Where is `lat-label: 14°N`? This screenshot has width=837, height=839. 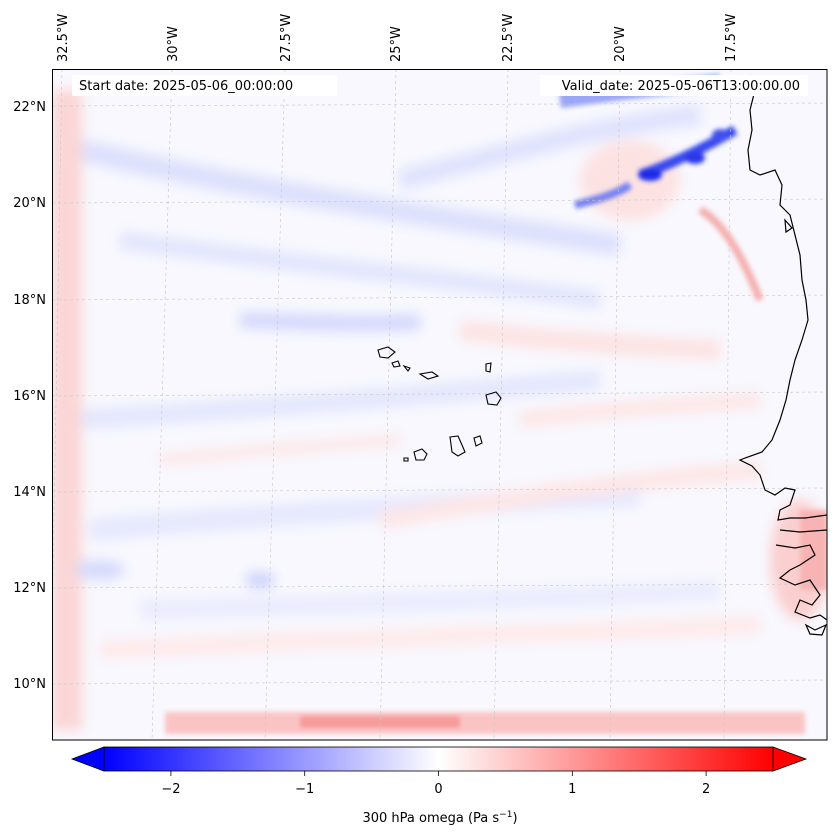 lat-label: 14°N is located at coordinates (29, 492).